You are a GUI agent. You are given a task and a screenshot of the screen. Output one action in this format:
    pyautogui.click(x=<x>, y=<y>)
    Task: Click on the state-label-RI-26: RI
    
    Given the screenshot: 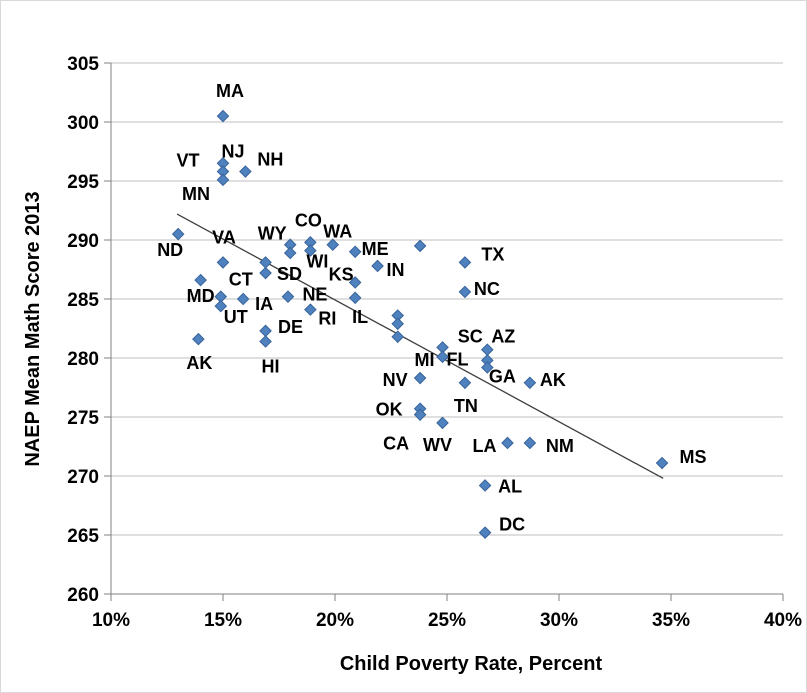 What is the action you would take?
    pyautogui.click(x=327, y=319)
    